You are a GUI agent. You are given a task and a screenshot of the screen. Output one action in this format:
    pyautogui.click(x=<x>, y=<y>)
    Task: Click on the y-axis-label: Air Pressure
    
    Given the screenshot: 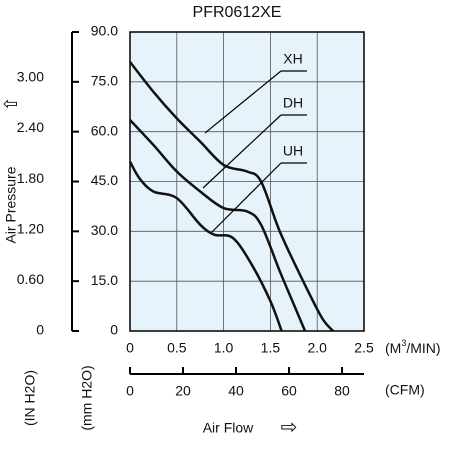 What is the action you would take?
    pyautogui.click(x=11, y=204)
    